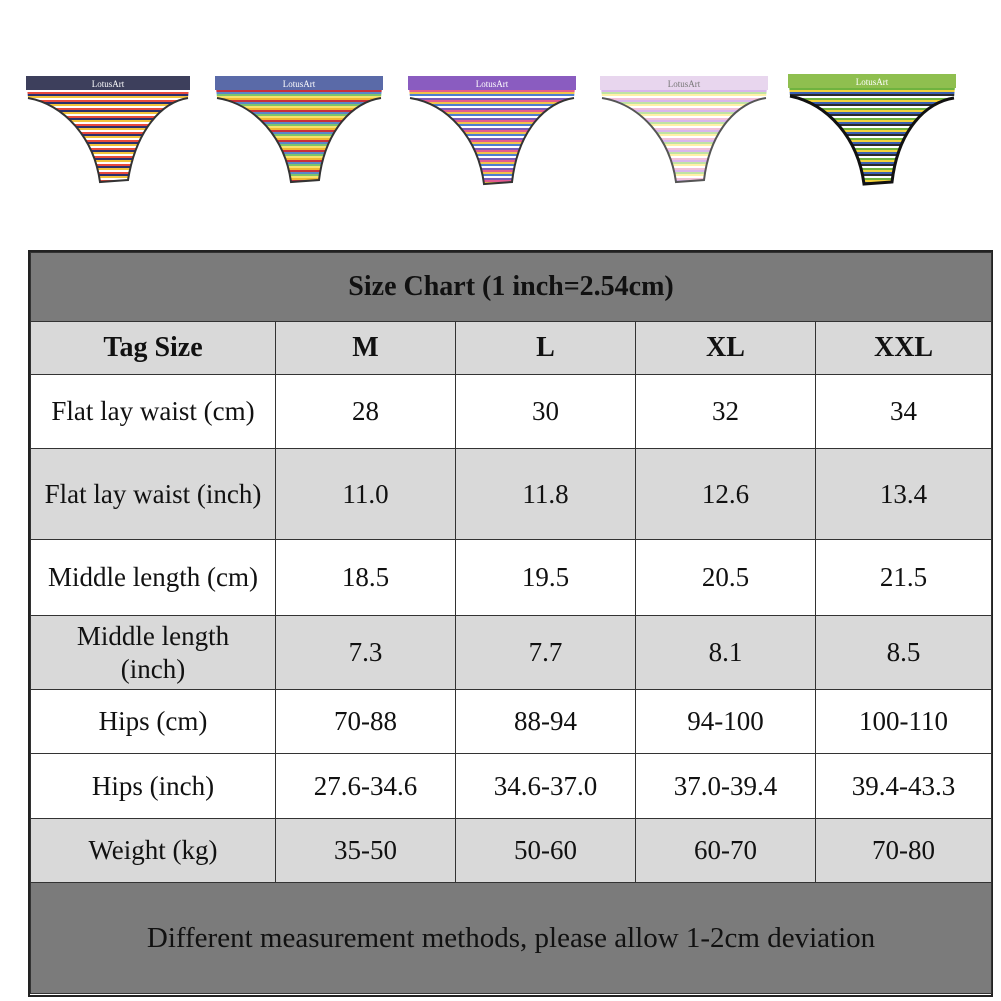  I want to click on product-image-3: LotusArt, so click(492, 131).